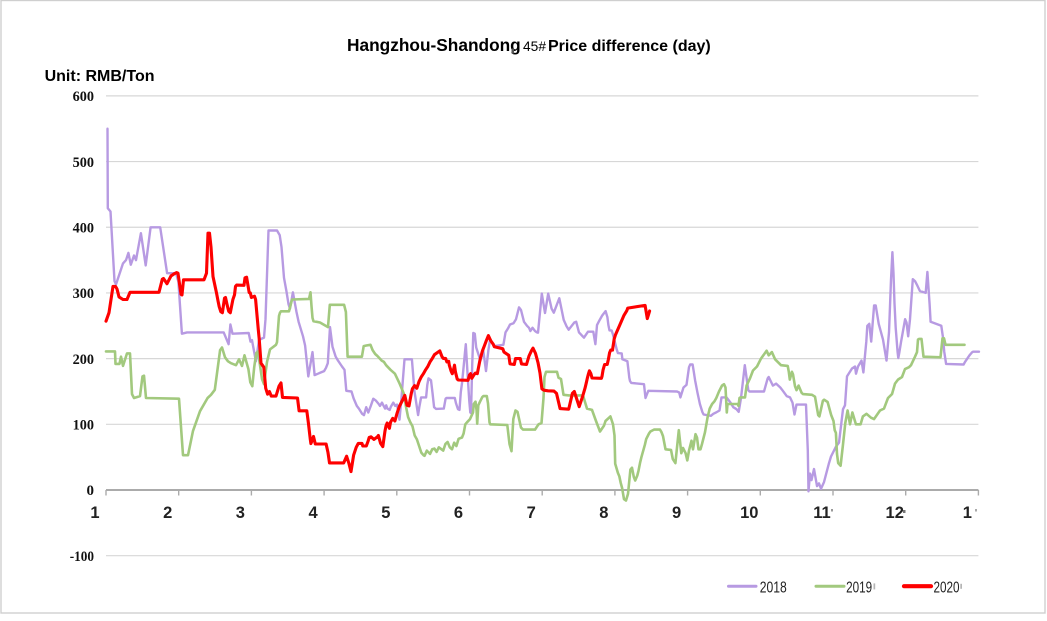 This screenshot has width=1047, height=621. I want to click on svg-text: Hangzhou-Shandong, so click(434, 45).